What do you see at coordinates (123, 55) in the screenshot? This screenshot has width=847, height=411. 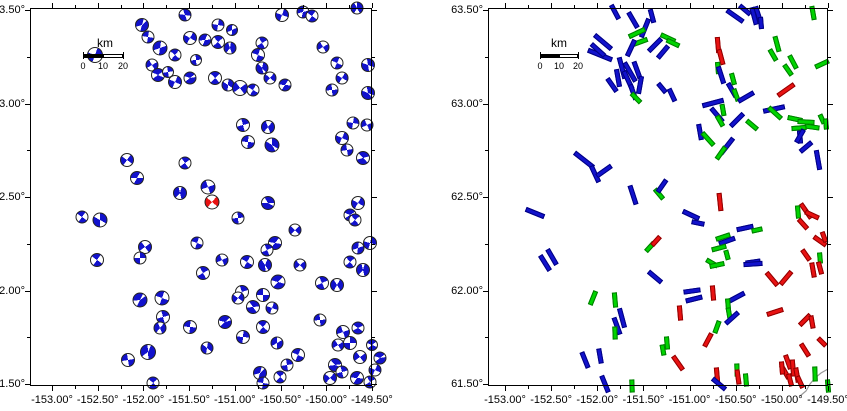 I see `scale-bar-endcap` at bounding box center [123, 55].